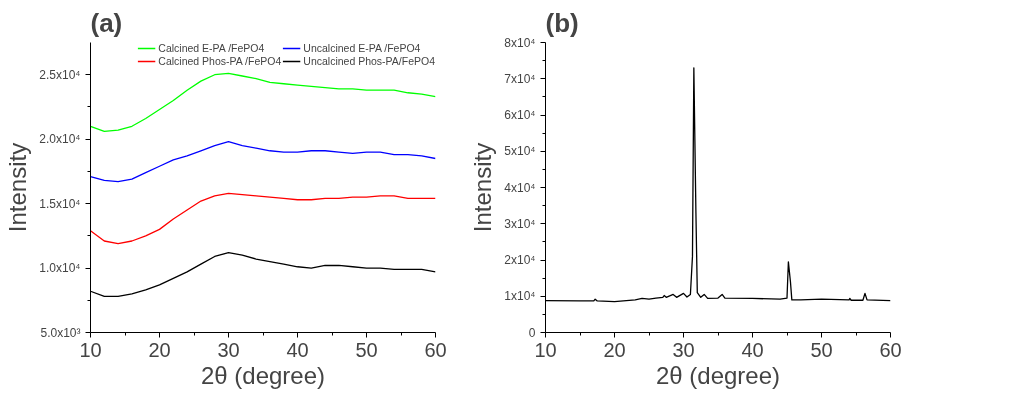  What do you see at coordinates (220, 61) in the screenshot?
I see `legend-label: Calcined Phos-PA /FePO4` at bounding box center [220, 61].